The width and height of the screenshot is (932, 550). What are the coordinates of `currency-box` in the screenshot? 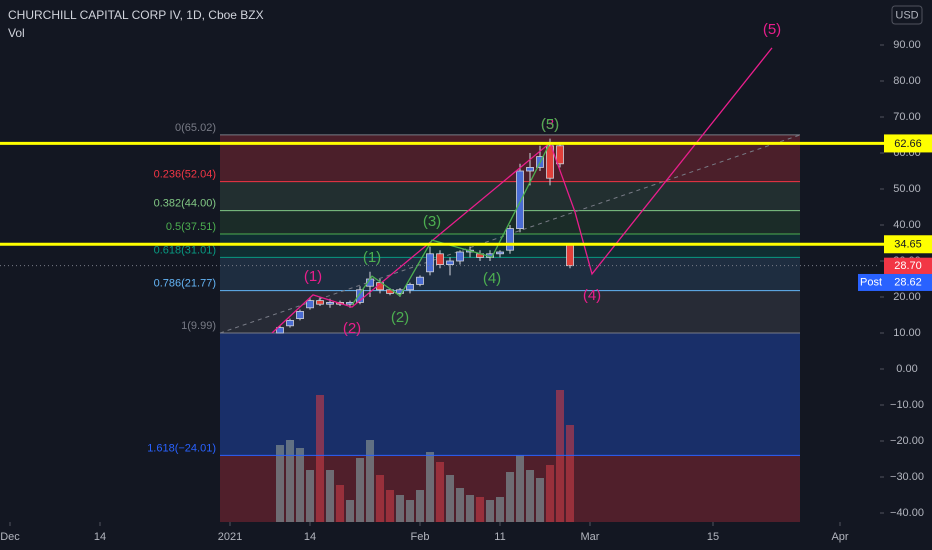 It's located at (907, 15).